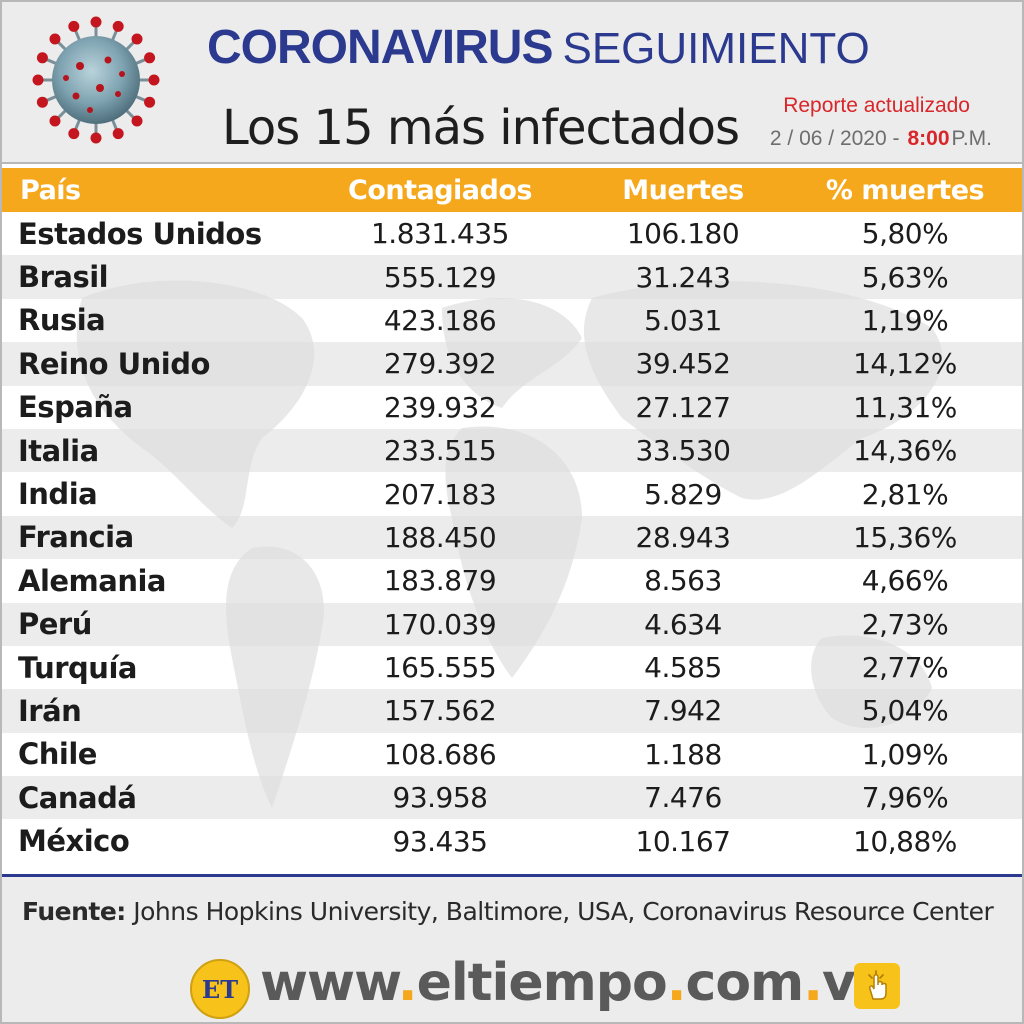 This screenshot has width=1024, height=1024. What do you see at coordinates (220, 989) in the screenshot?
I see `el-tiempo-logo: ET` at bounding box center [220, 989].